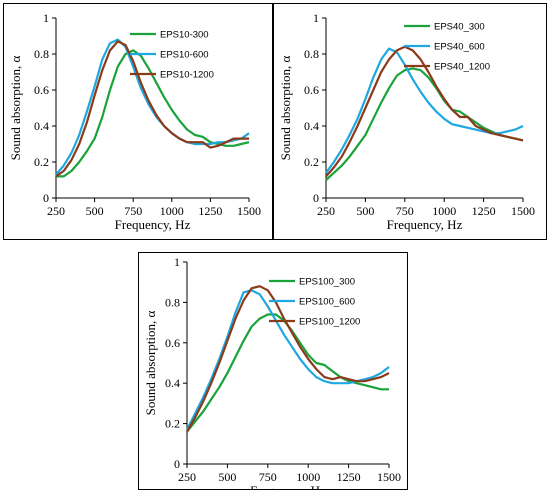  What do you see at coordinates (184, 55) in the screenshot?
I see `legend-label: EPS10-600` at bounding box center [184, 55].